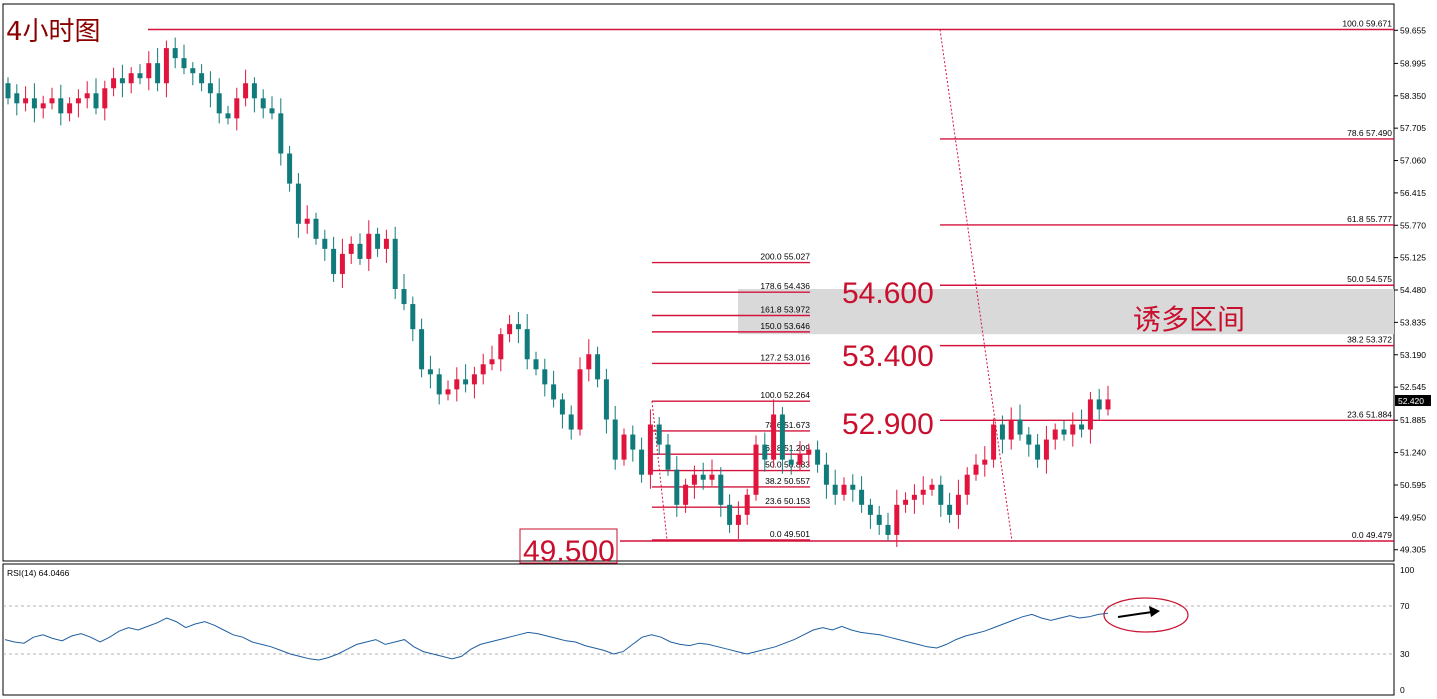 This screenshot has width=1437, height=699. I want to click on bull-trap-zone, so click(1066, 312).